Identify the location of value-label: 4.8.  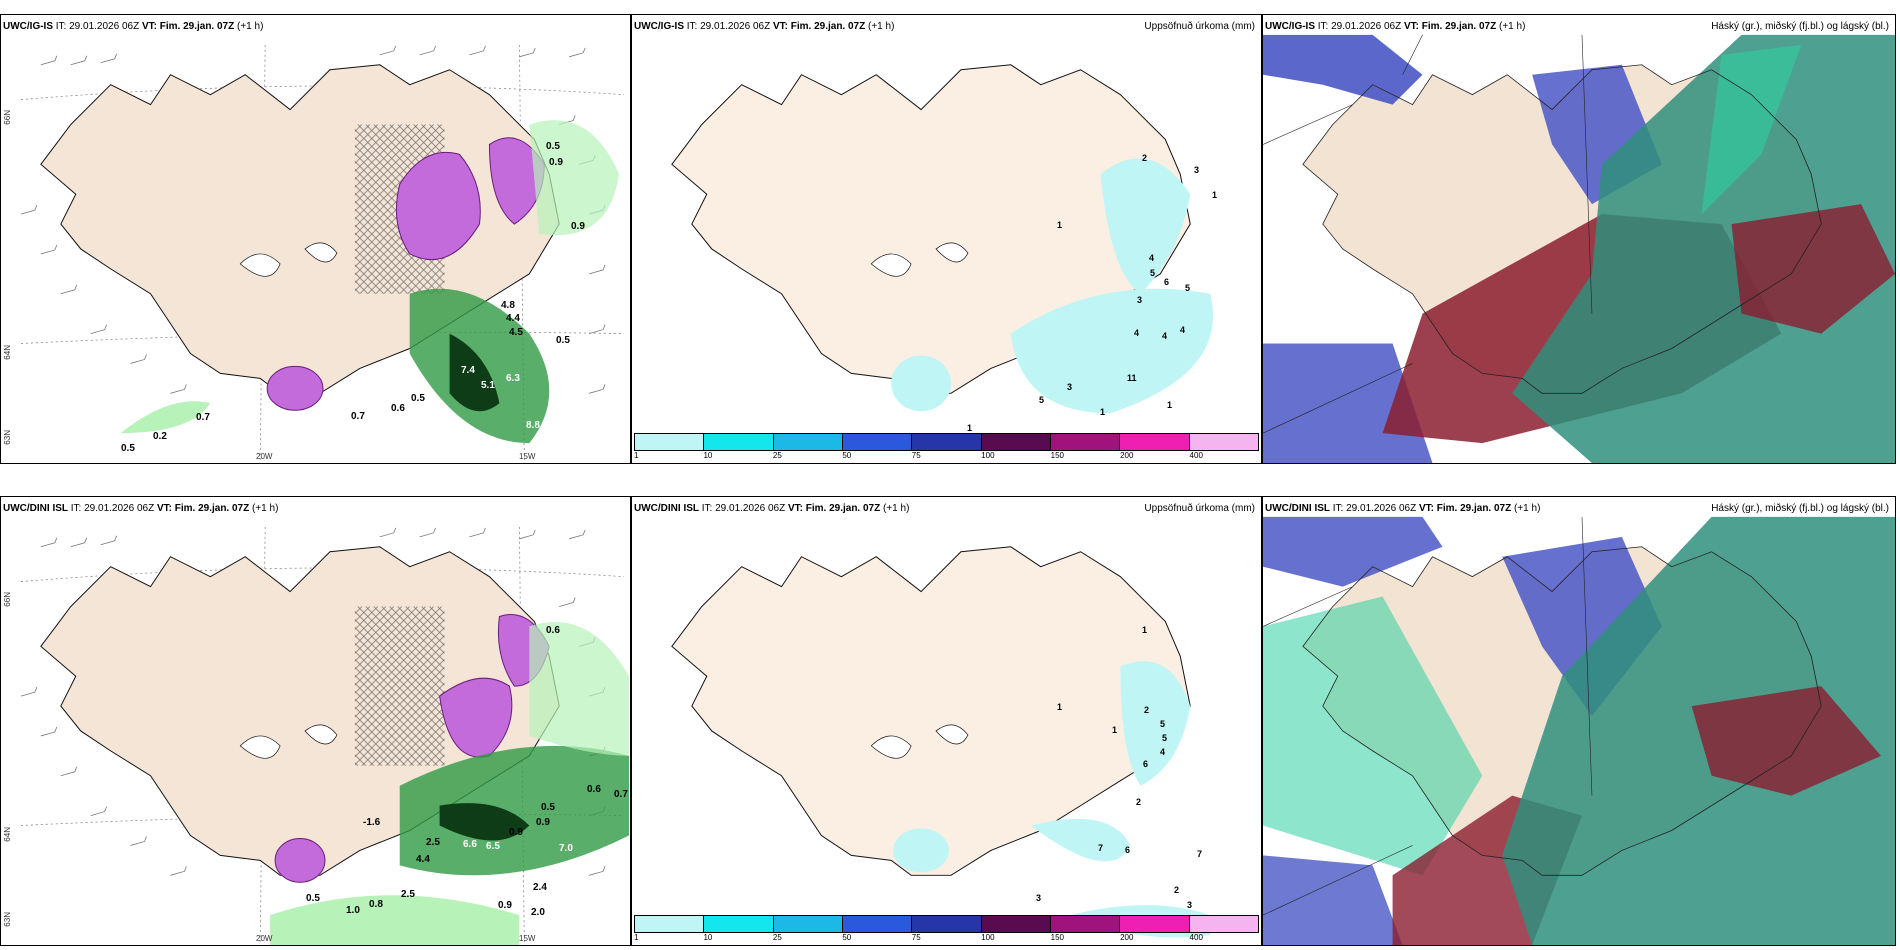
(508, 305).